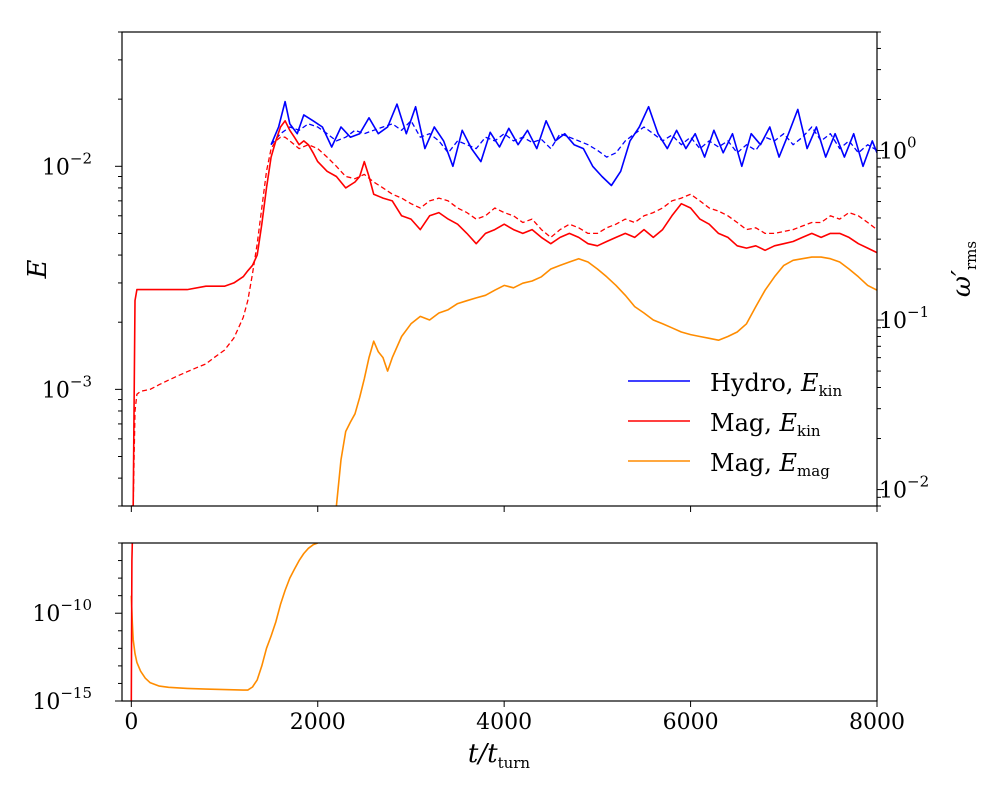 The height and width of the screenshot is (800, 1000). I want to click on xlabel-main: t/t, so click(483, 754).